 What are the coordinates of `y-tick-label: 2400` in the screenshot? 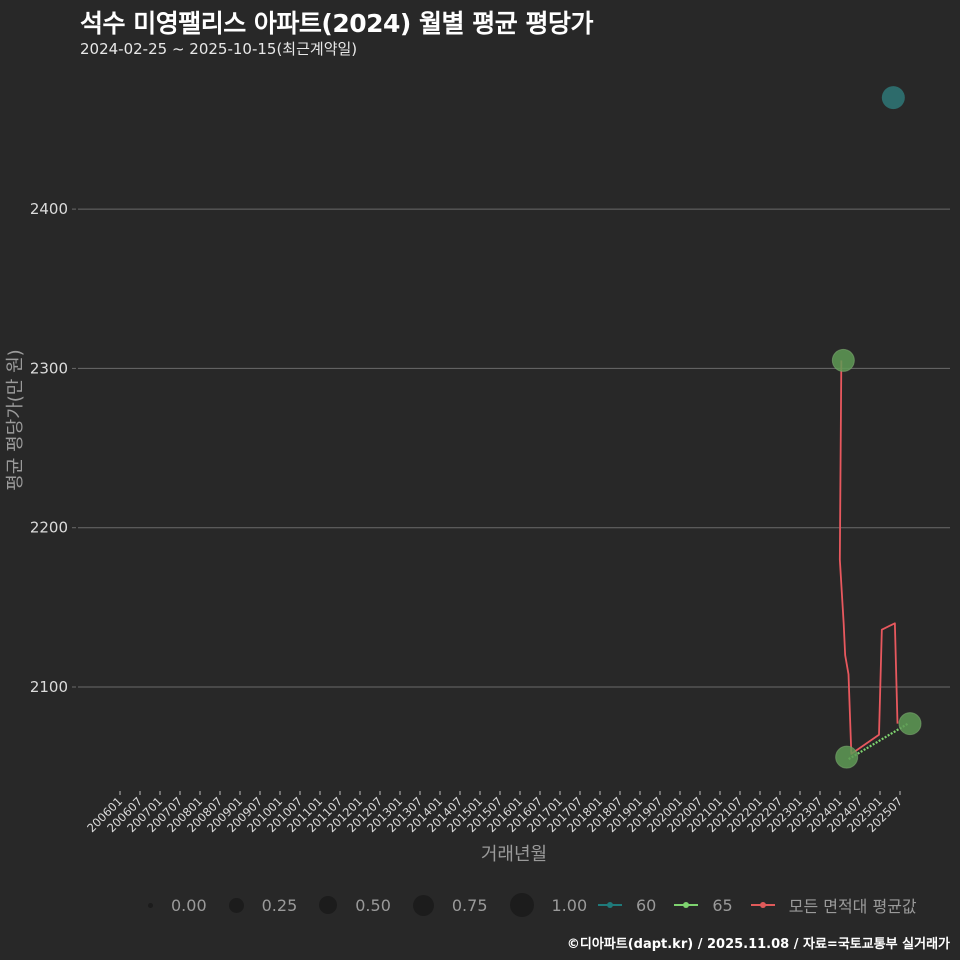 It's located at (49, 209).